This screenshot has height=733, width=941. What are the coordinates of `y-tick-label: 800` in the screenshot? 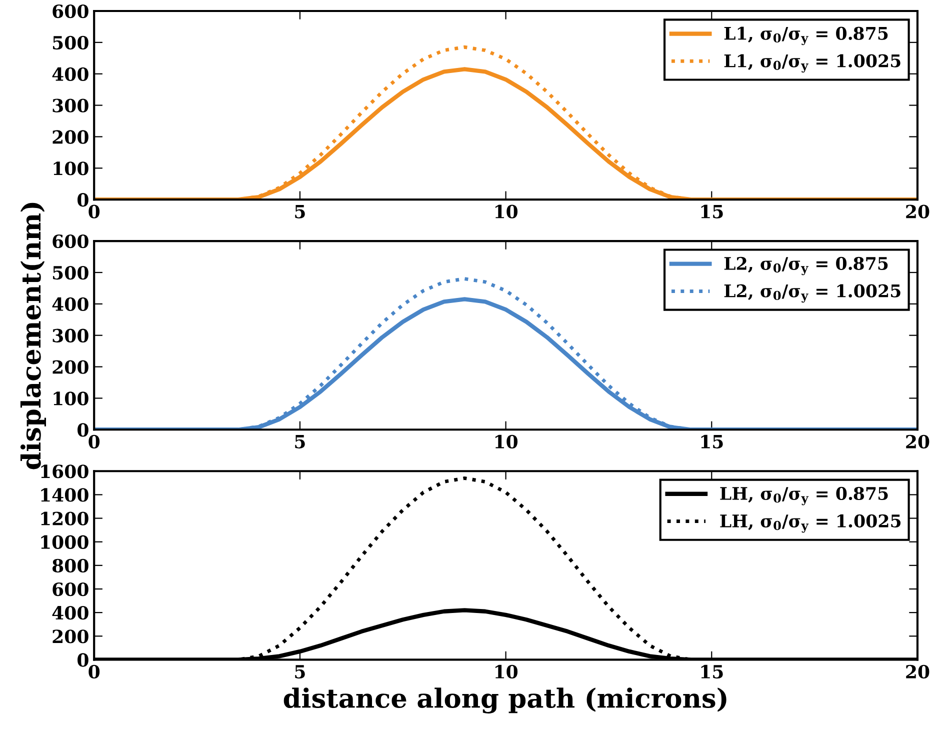 It's located at (70, 565).